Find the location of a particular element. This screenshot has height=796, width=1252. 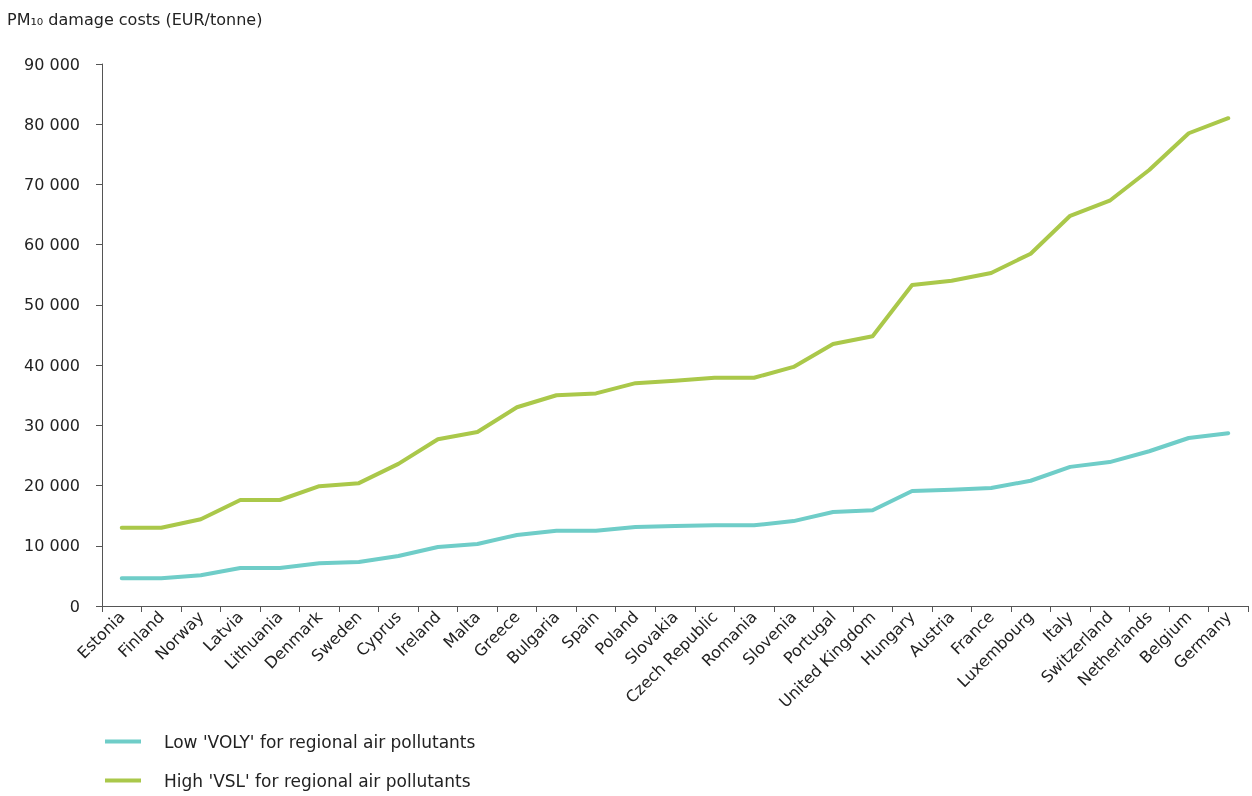

y-tick-label: 60 000 is located at coordinates (52, 245).